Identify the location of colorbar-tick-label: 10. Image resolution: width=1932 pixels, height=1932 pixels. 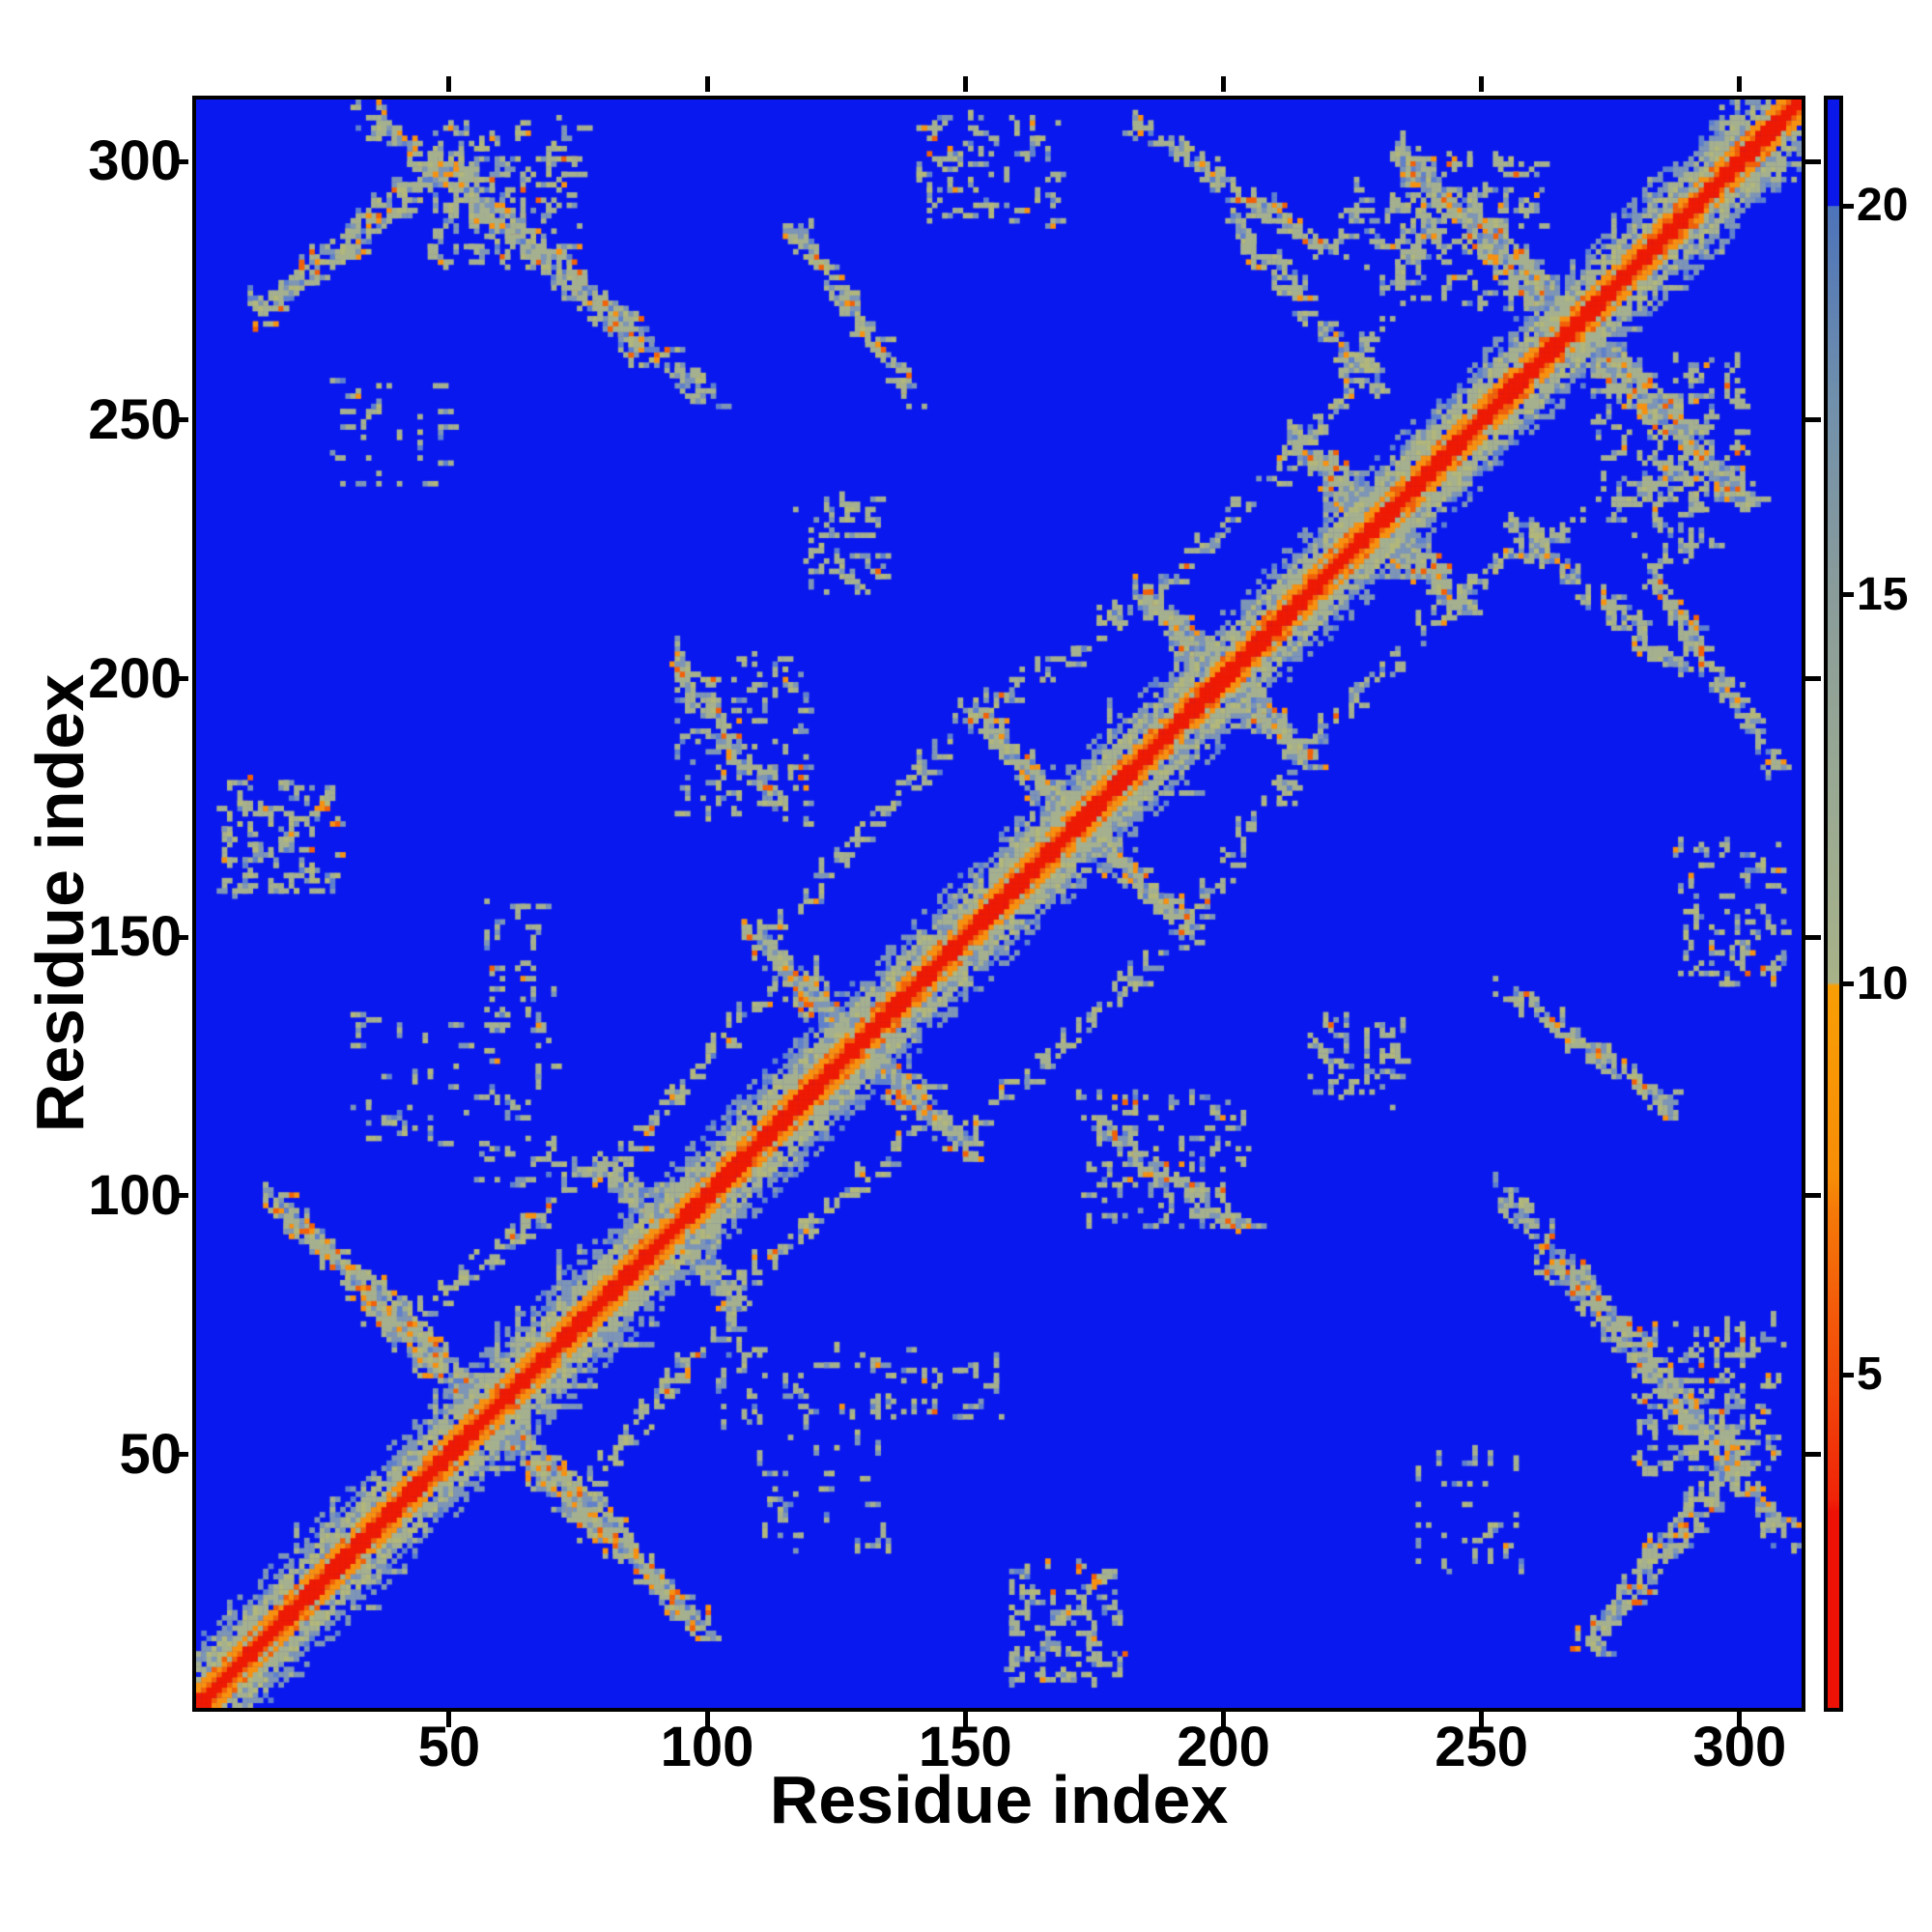
(1883, 983).